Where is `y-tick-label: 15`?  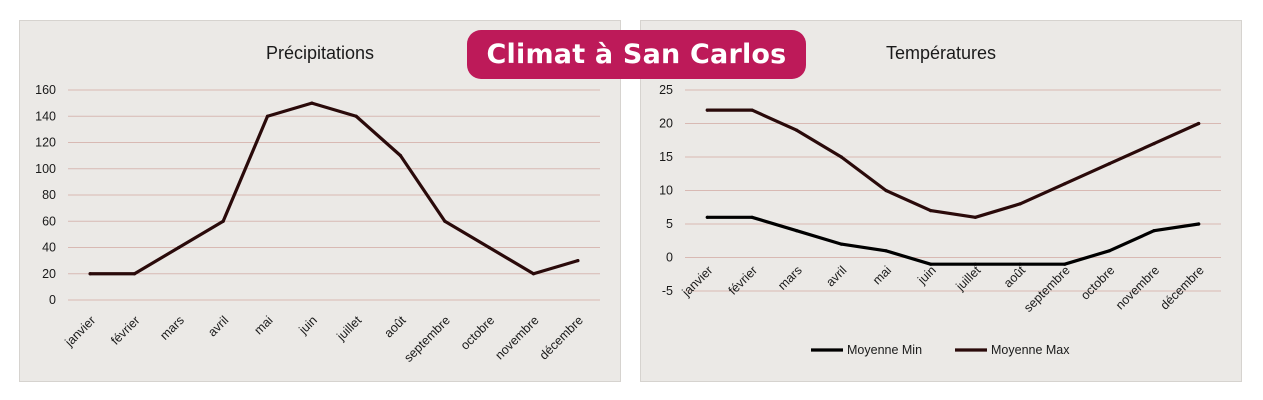
y-tick-label: 15 is located at coordinates (666, 157).